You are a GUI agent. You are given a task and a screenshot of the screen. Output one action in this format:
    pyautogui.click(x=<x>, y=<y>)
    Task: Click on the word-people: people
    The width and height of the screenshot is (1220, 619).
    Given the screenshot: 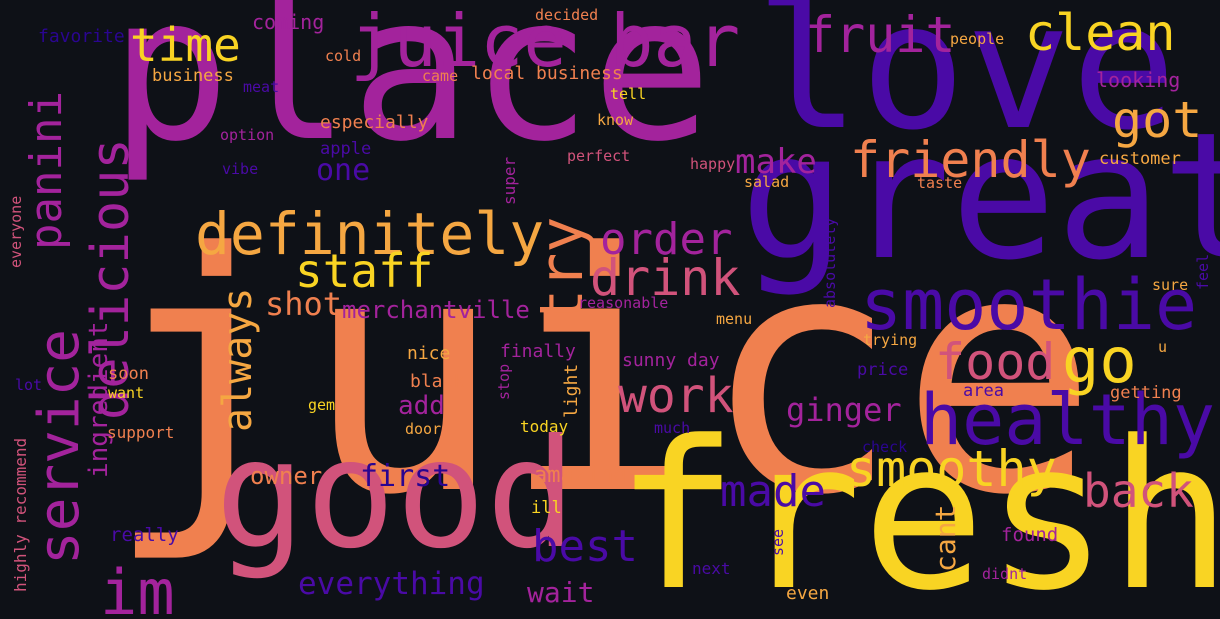 What is the action you would take?
    pyautogui.click(x=977, y=39)
    